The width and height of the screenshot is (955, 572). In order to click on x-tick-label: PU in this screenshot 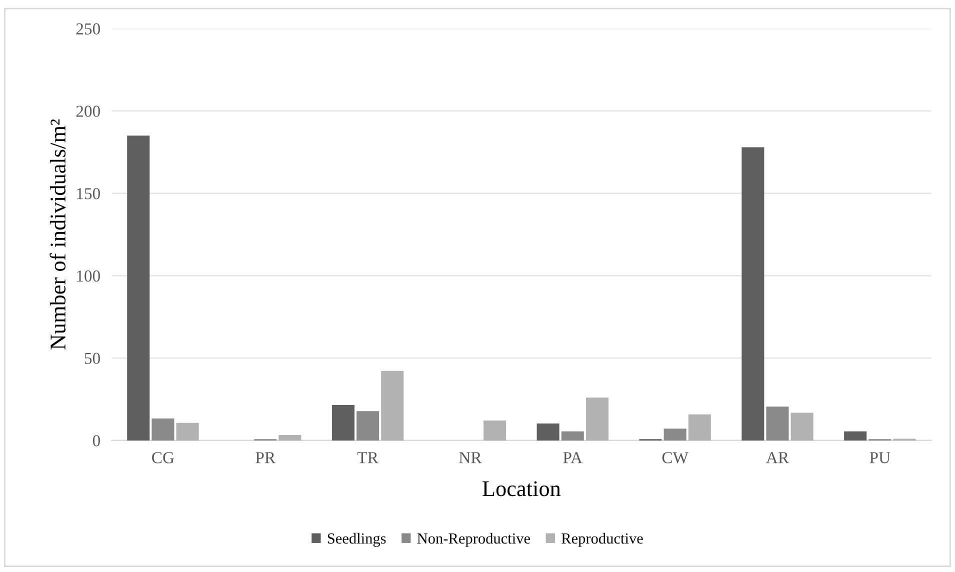, I will do `click(880, 458)`.